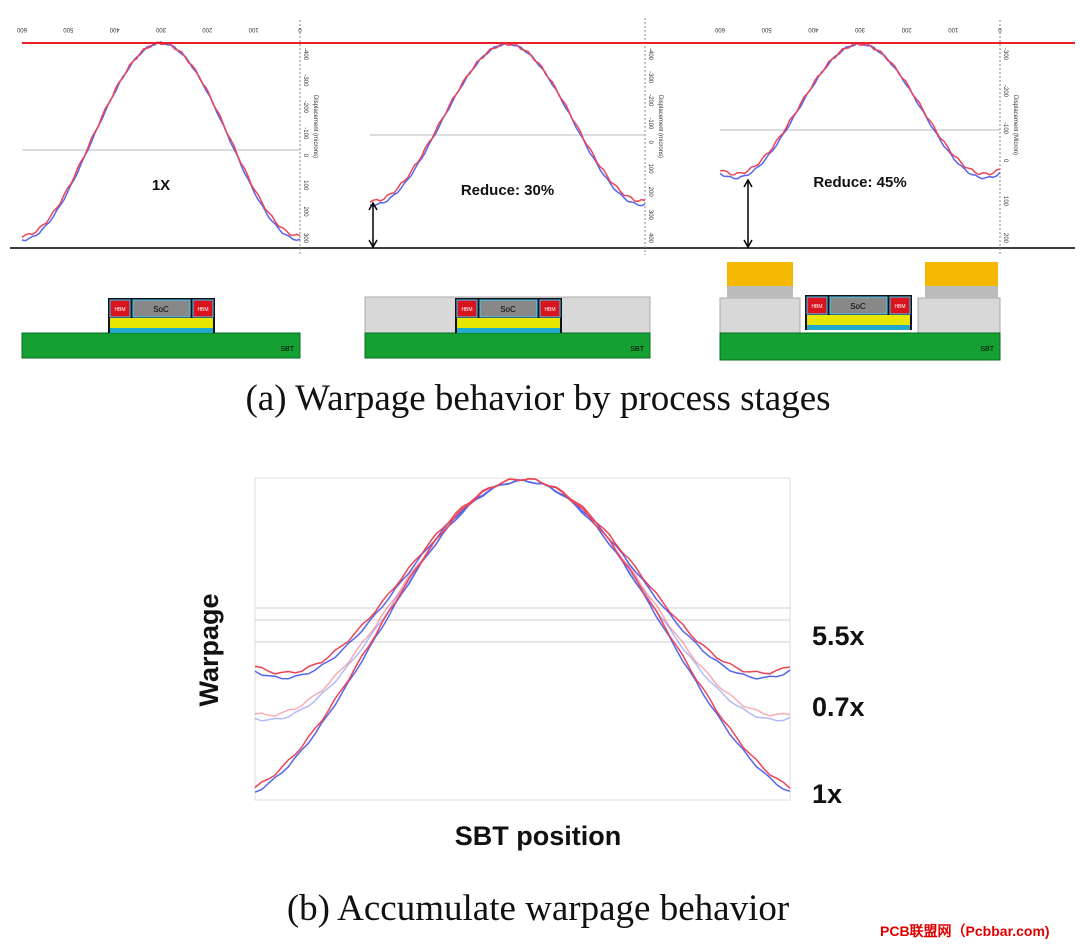 The image size is (1080, 944). I want to click on x-axis-title: SBT position, so click(538, 836).